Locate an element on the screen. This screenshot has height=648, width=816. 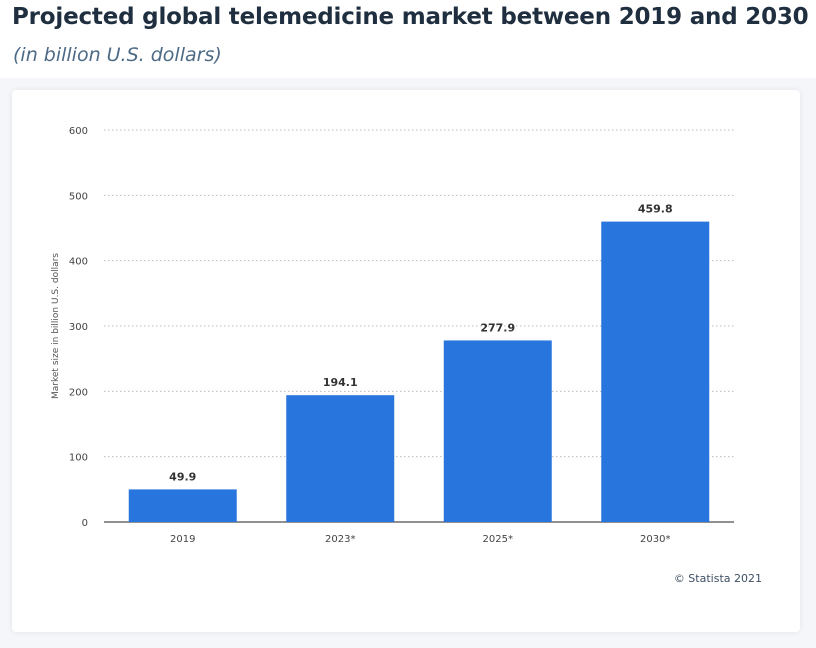
data-label: 194.1 is located at coordinates (340, 382).